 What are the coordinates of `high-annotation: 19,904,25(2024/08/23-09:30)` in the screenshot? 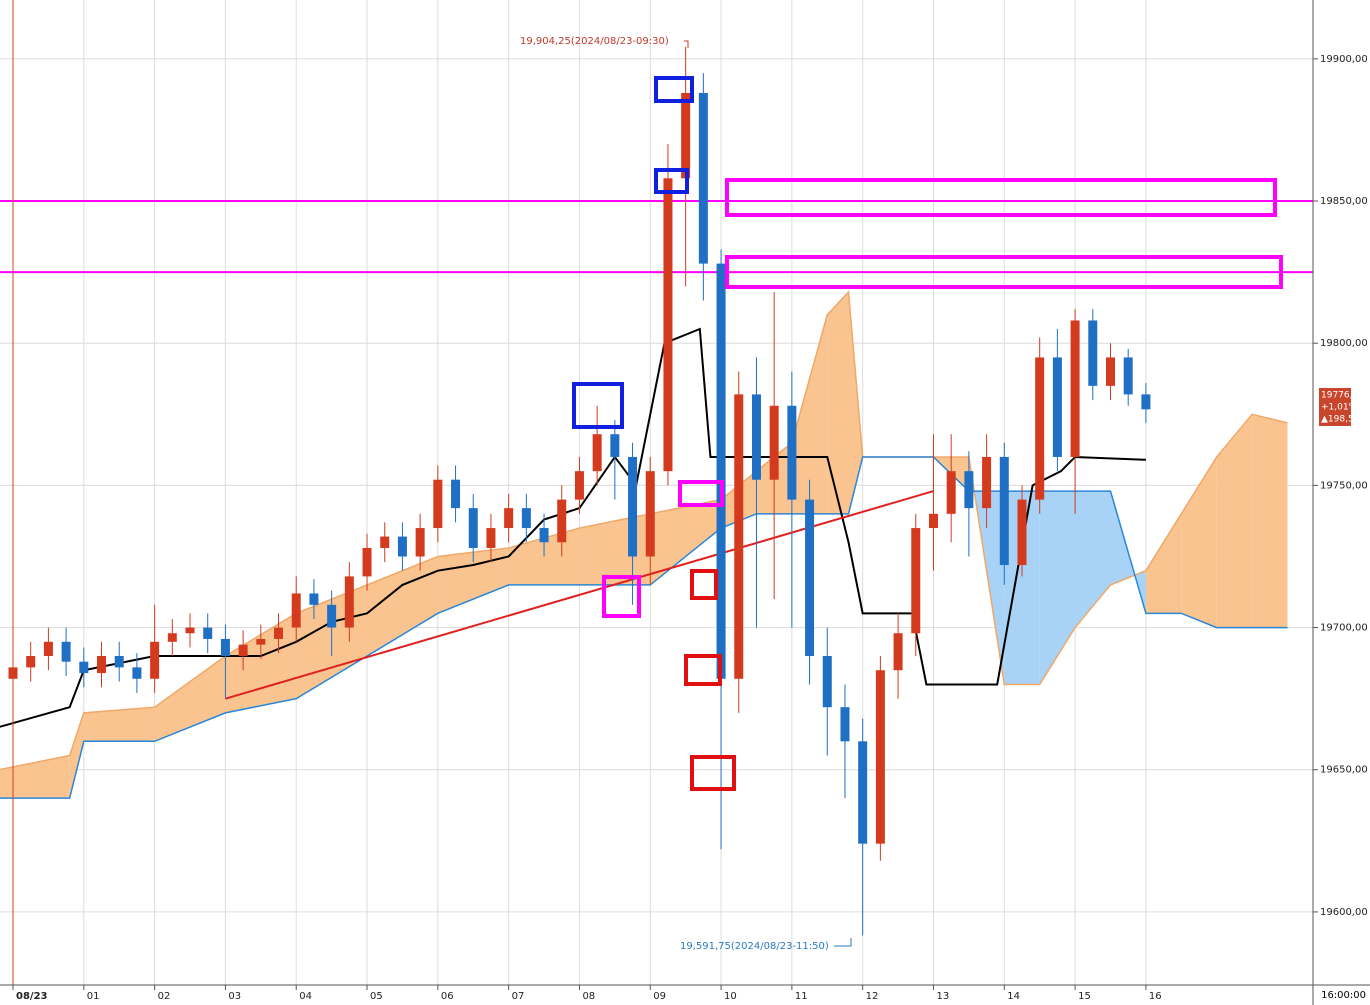 It's located at (594, 41).